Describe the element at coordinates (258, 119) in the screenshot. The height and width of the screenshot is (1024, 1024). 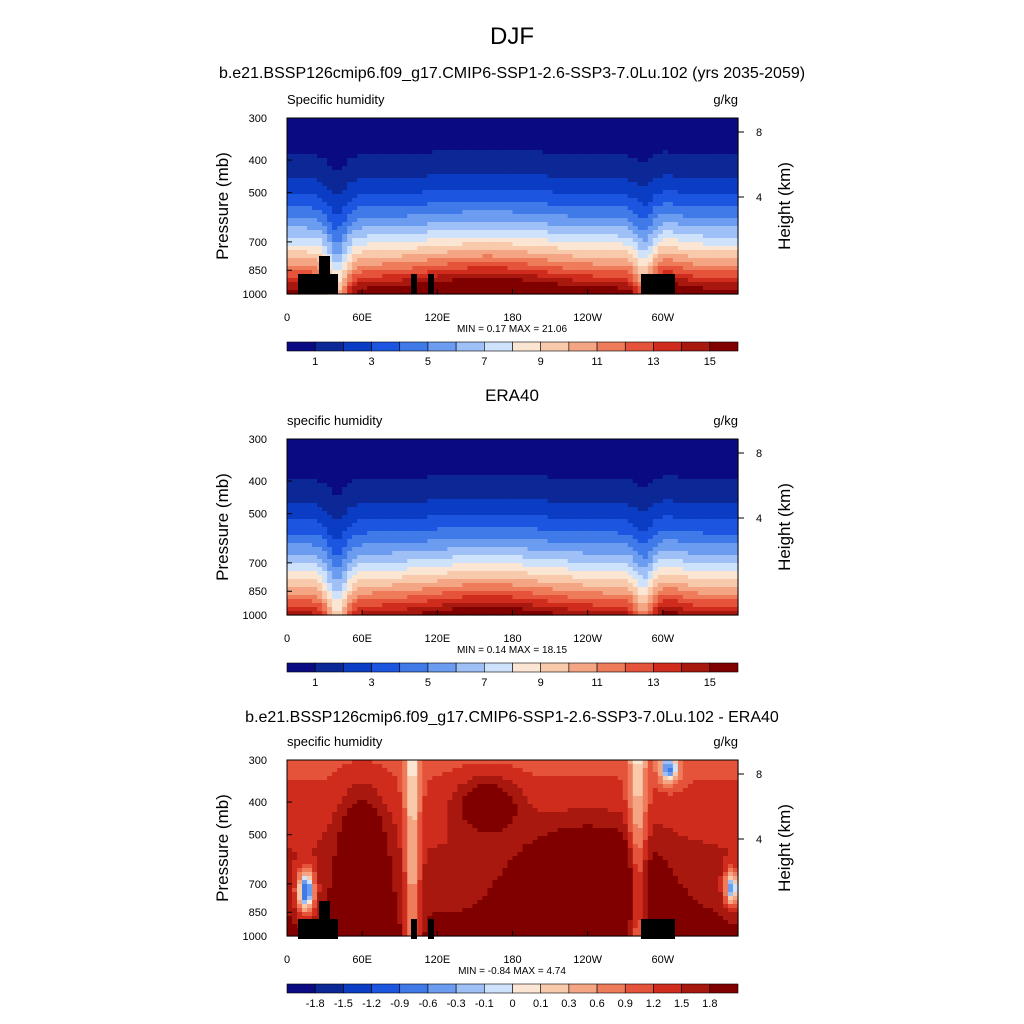
I see `y-tick-label: 300` at that location.